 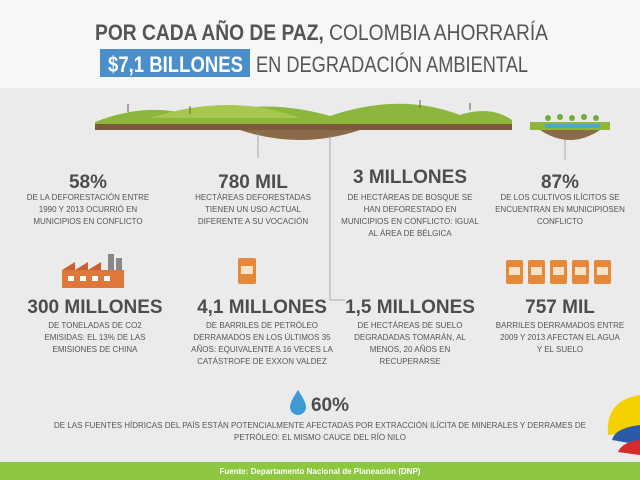 What do you see at coordinates (253, 209) in the screenshot?
I see `stat-description: TIENEN UN USO ACTUAL` at bounding box center [253, 209].